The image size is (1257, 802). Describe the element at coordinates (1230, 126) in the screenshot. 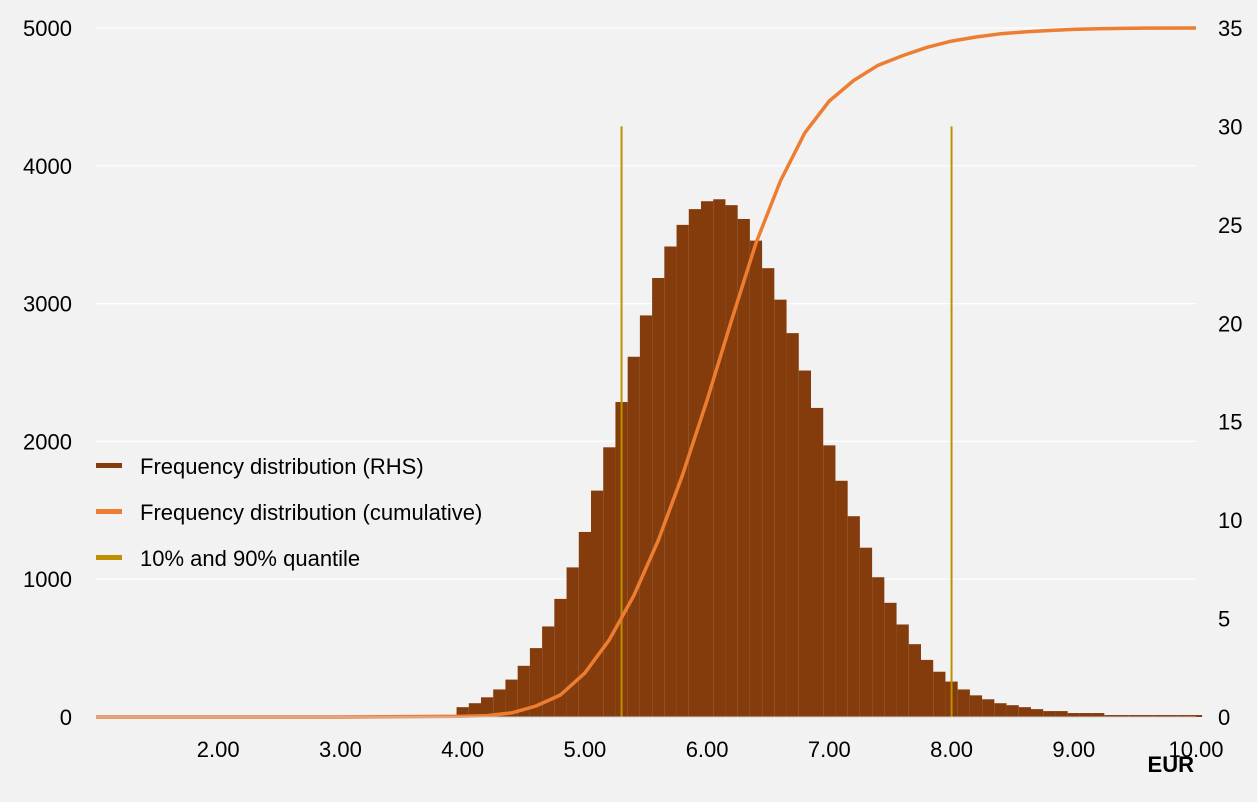

I see `y-right-tick-label: 30` at that location.